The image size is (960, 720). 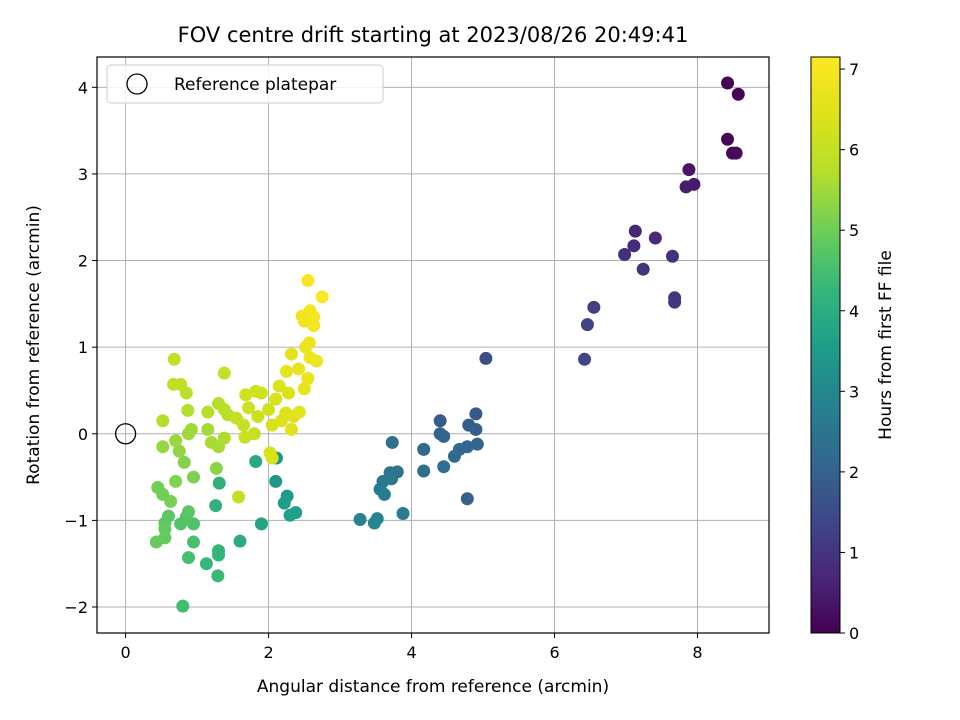 I want to click on y-axis-label: Rotation from reference (arcmin), so click(x=34, y=345).